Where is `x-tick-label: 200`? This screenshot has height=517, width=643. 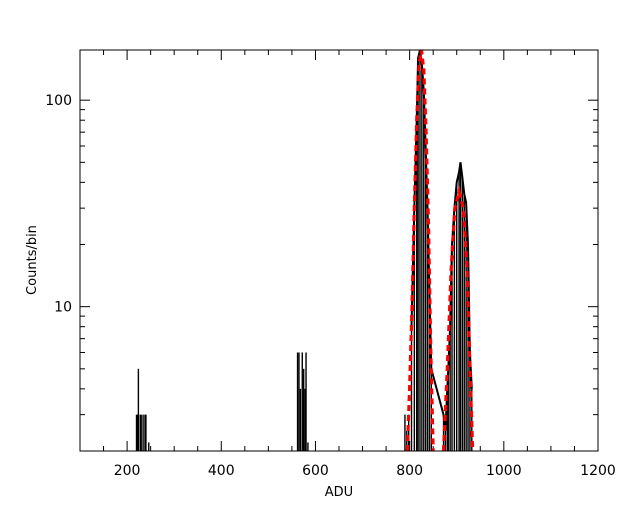 x-tick-label: 200 is located at coordinates (127, 471).